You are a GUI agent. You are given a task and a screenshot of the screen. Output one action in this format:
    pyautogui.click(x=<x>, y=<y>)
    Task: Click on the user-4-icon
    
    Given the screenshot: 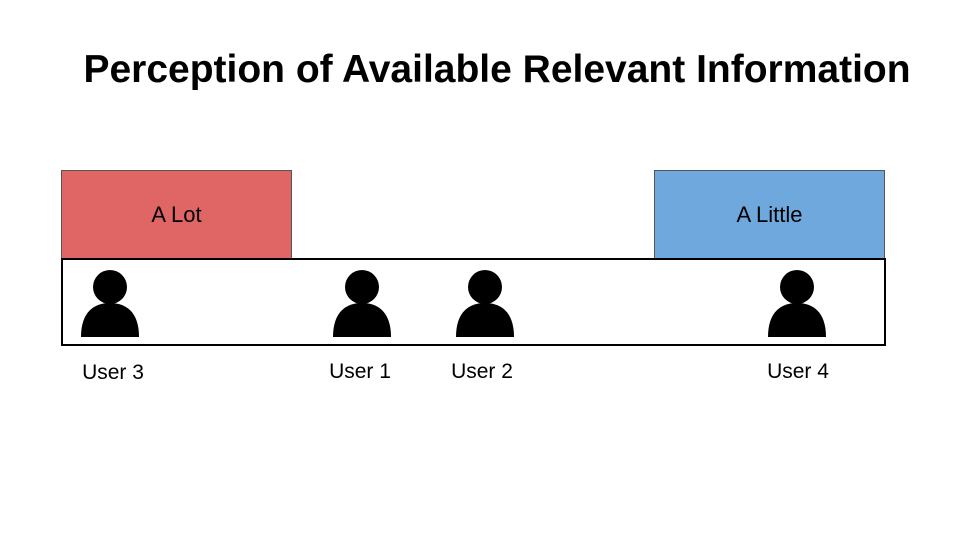 What is the action you would take?
    pyautogui.click(x=797, y=302)
    